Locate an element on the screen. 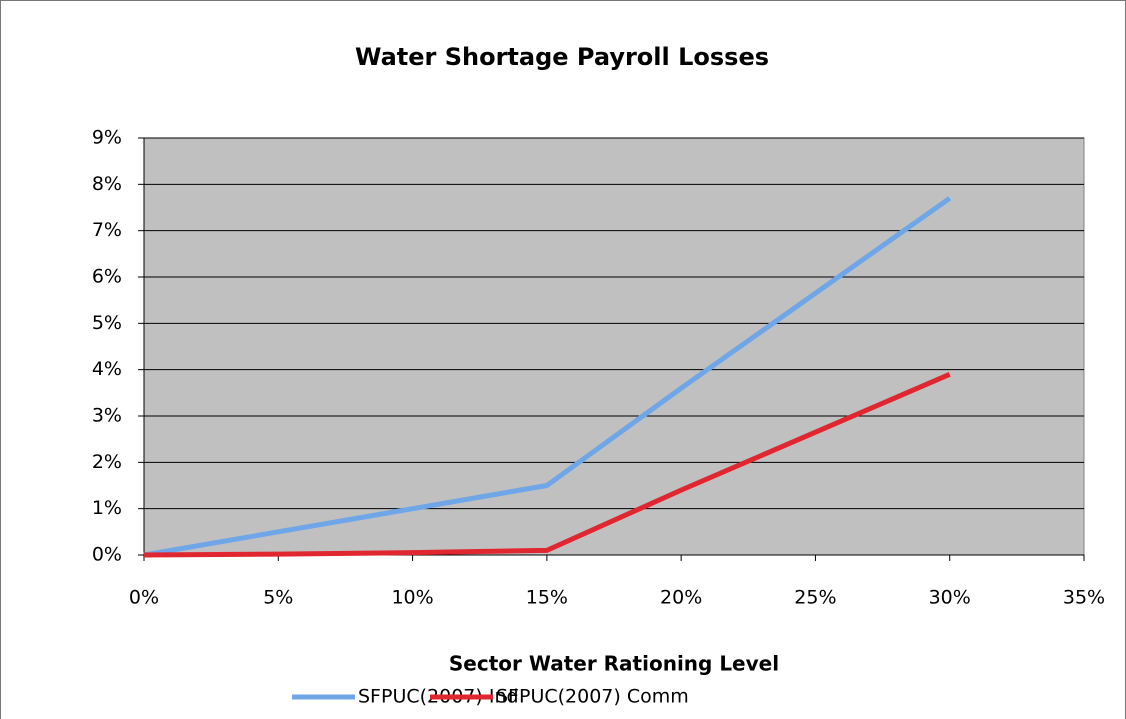  y-tick-label: 7% is located at coordinates (107, 230).